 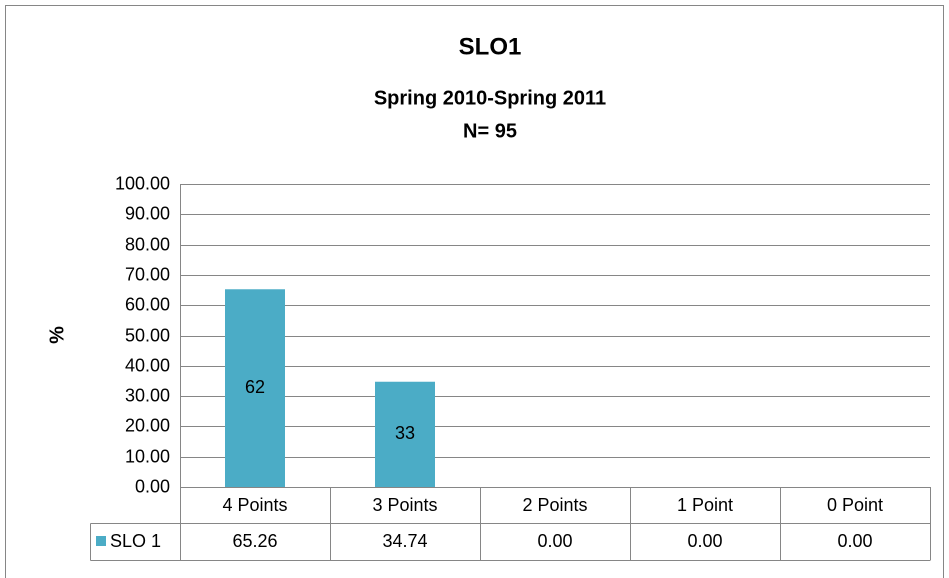 What do you see at coordinates (147, 244) in the screenshot?
I see `y-tick-label: 80.00` at bounding box center [147, 244].